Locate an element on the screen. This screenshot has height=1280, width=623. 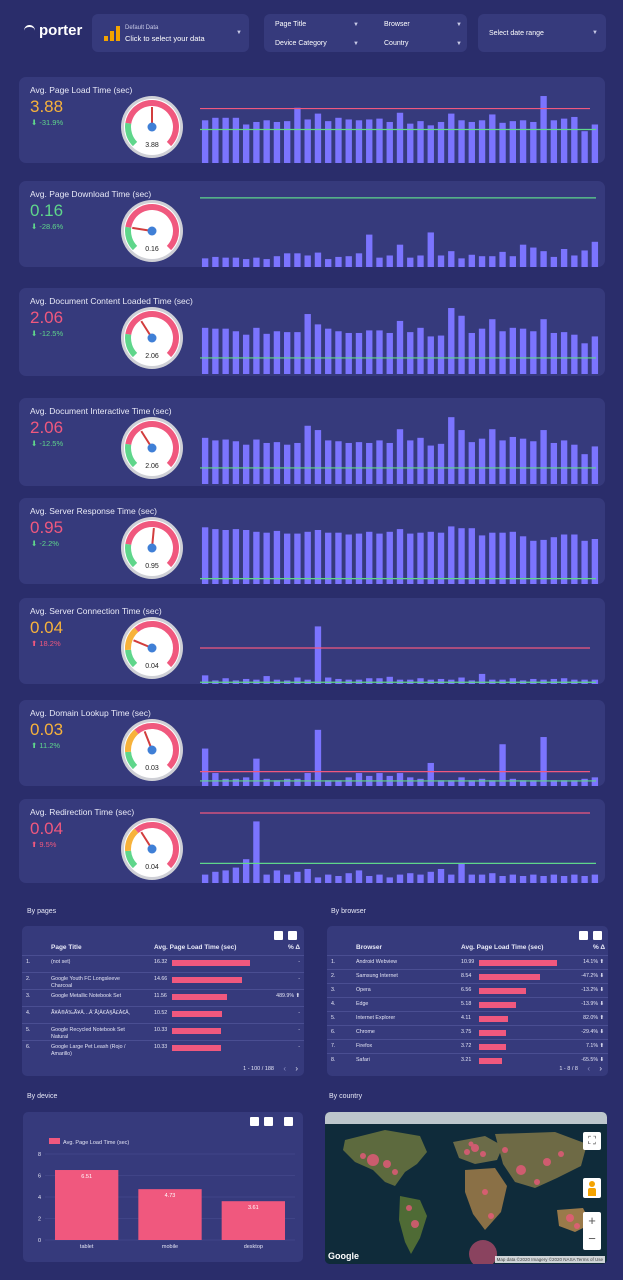
bar-data-label: 4.73 is located at coordinates (170, 1196).